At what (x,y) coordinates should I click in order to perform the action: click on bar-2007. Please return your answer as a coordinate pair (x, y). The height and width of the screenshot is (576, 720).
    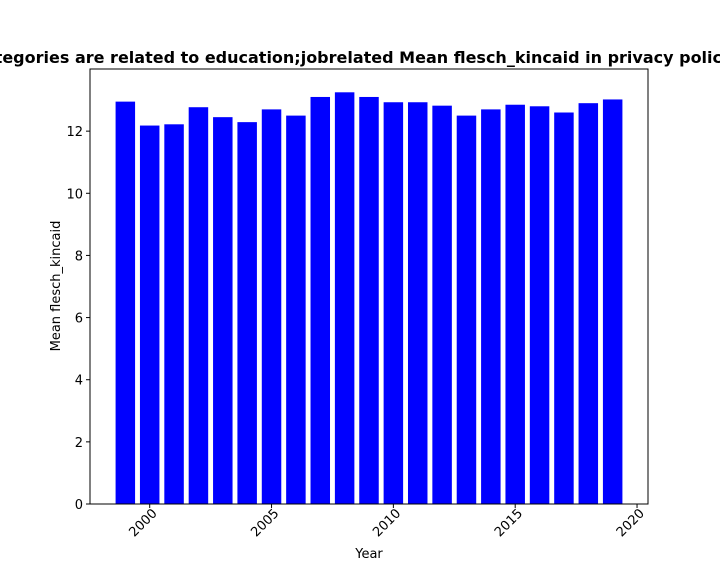
    Looking at the image, I should click on (320, 300).